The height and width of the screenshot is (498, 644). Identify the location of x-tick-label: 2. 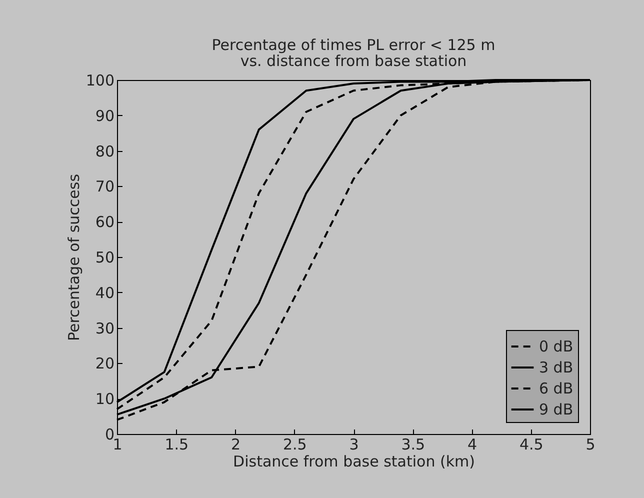
(235, 445).